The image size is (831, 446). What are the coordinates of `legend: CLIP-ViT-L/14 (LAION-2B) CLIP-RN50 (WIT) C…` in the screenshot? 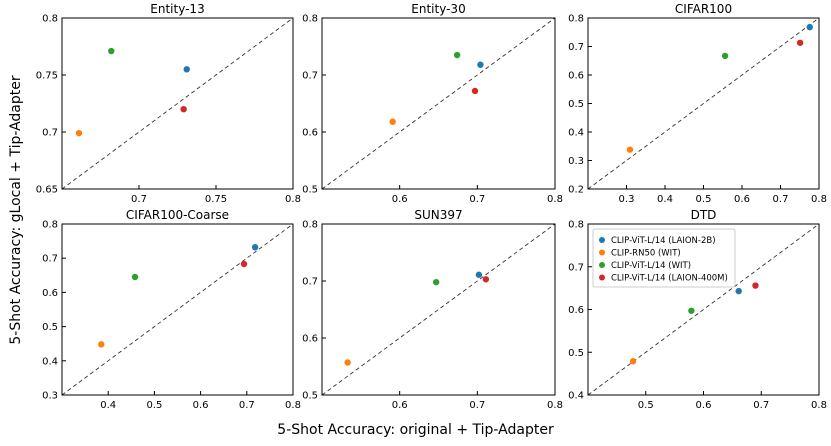 It's located at (664, 258).